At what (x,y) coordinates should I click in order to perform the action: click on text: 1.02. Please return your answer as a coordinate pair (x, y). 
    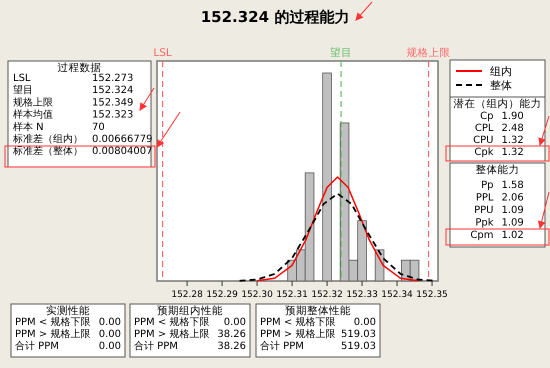
    Looking at the image, I should click on (513, 235).